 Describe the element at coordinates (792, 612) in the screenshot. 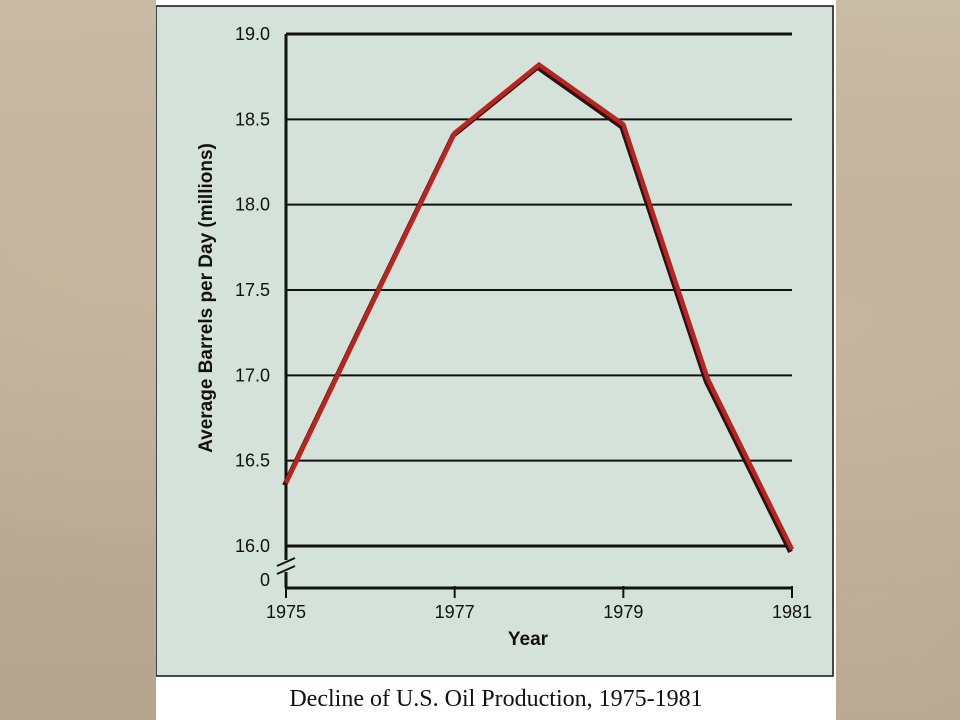

I see `x-tick-label: 1981` at that location.